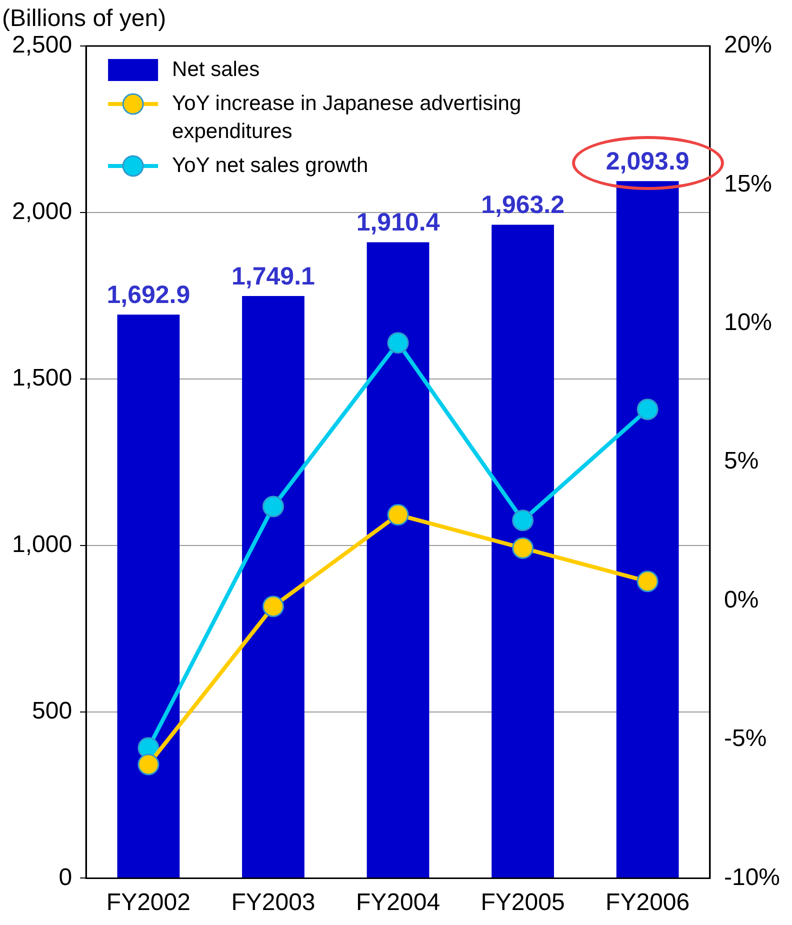 The image size is (792, 925). I want to click on y2-tick-label: 5%, so click(741, 461).